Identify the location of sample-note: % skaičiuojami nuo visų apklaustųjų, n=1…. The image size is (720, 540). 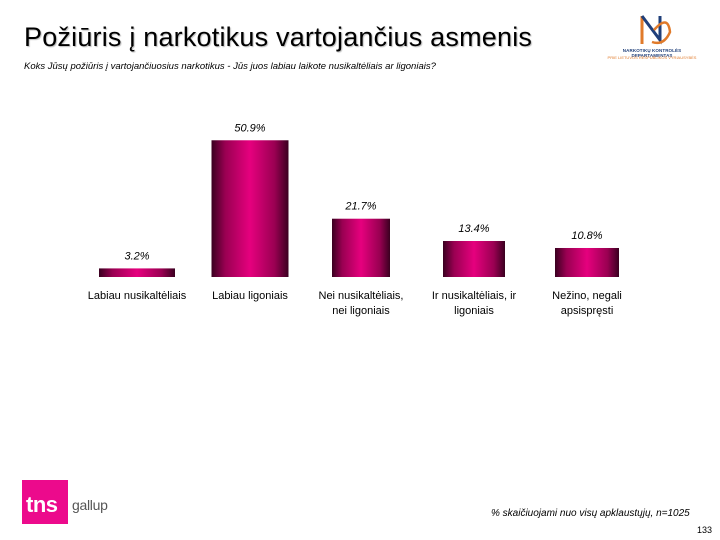
(590, 513).